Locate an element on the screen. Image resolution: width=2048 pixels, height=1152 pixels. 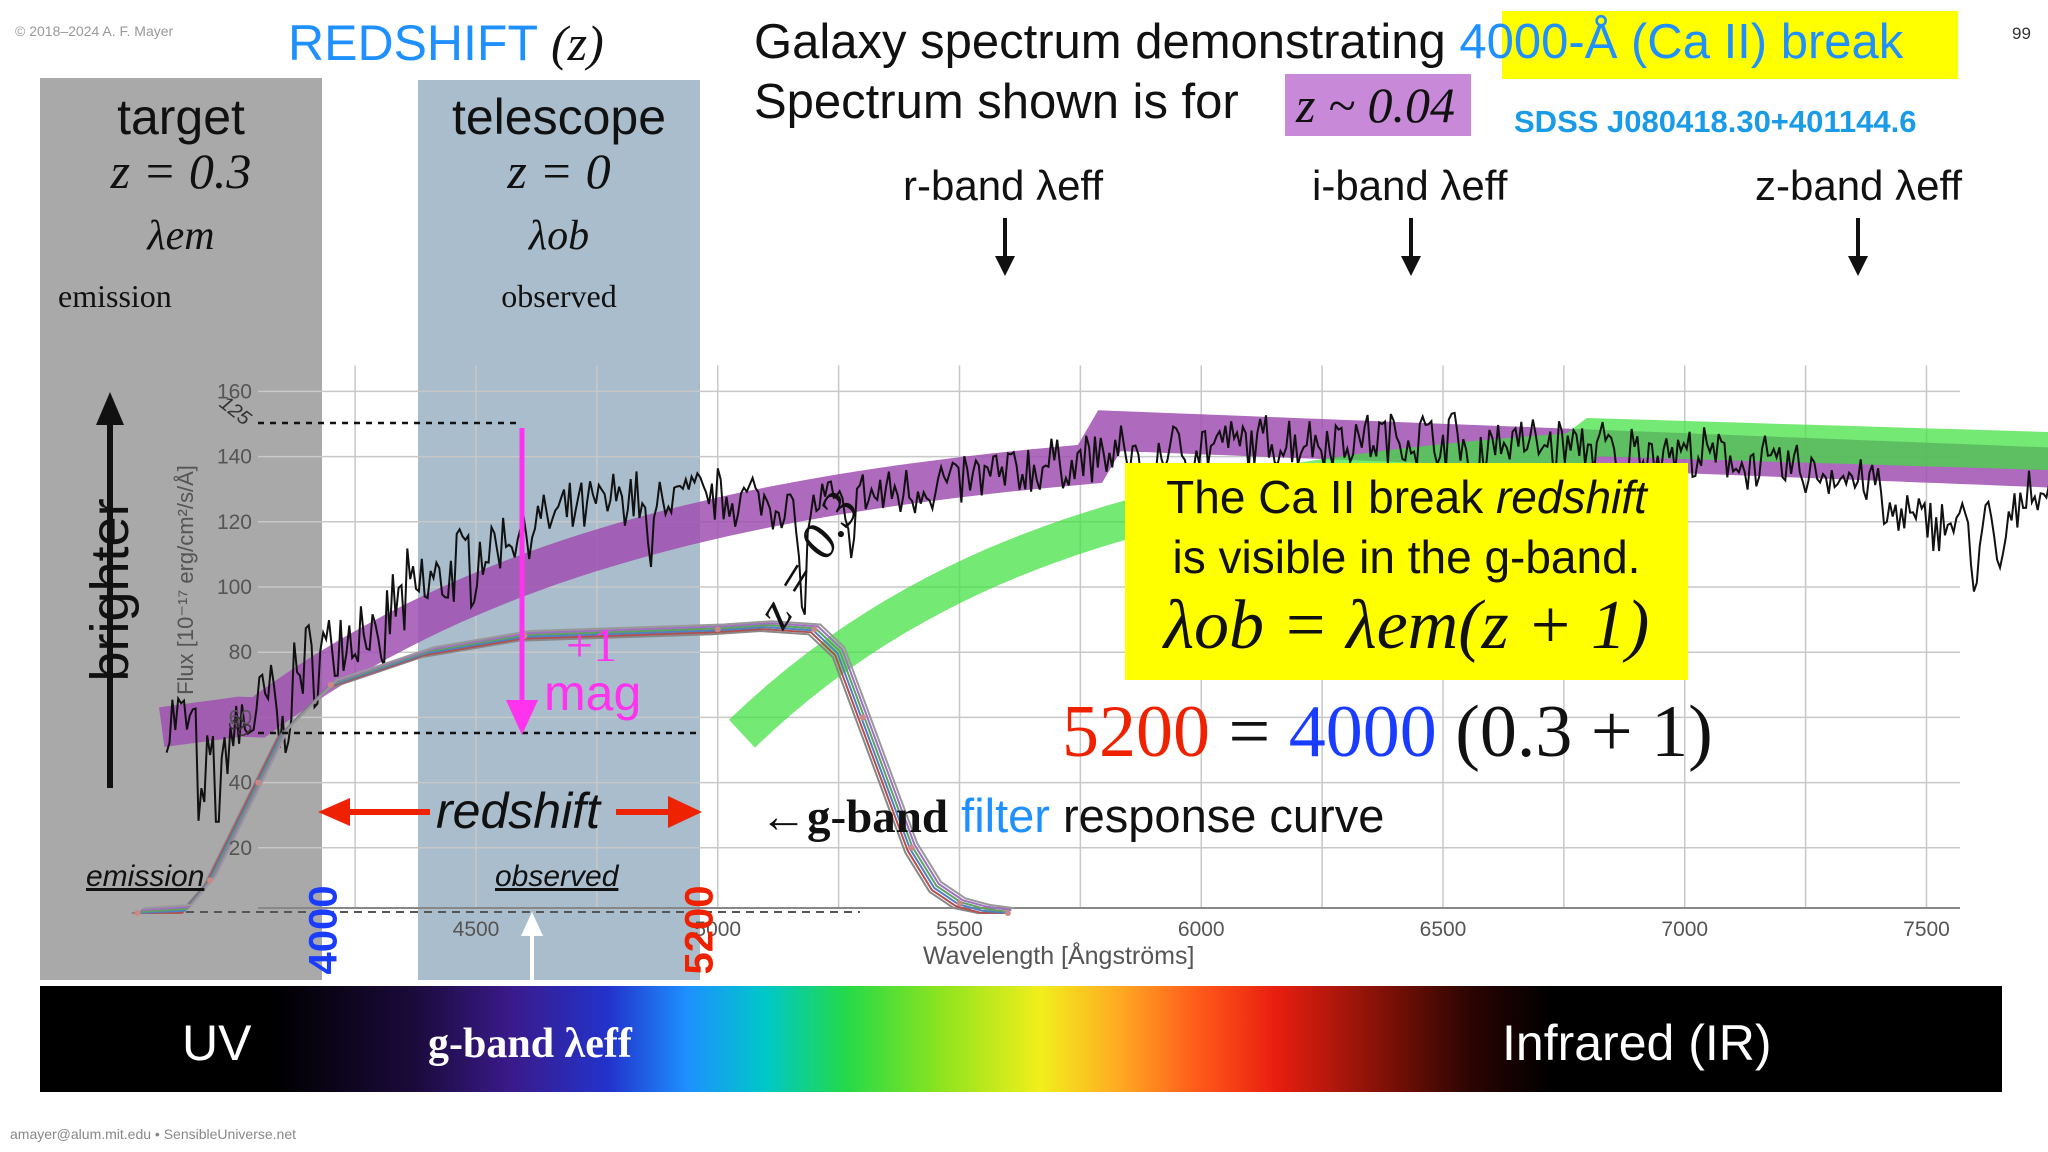
x-tick-label: 5500 is located at coordinates (959, 929).